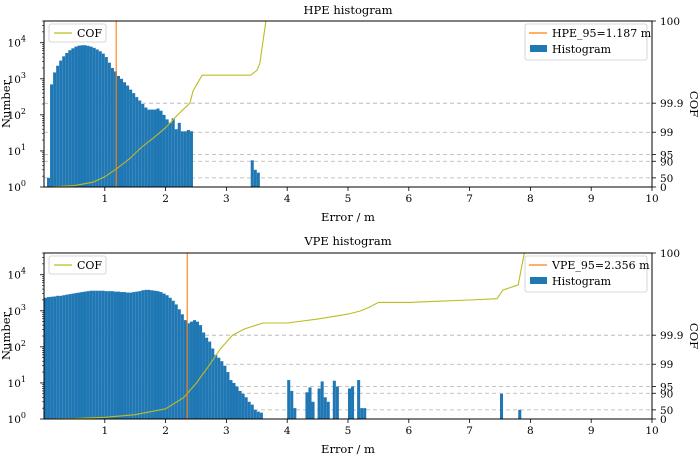 This screenshot has height=459, width=700. What do you see at coordinates (693, 336) in the screenshot?
I see `vpe-cof-label: COF` at bounding box center [693, 336].